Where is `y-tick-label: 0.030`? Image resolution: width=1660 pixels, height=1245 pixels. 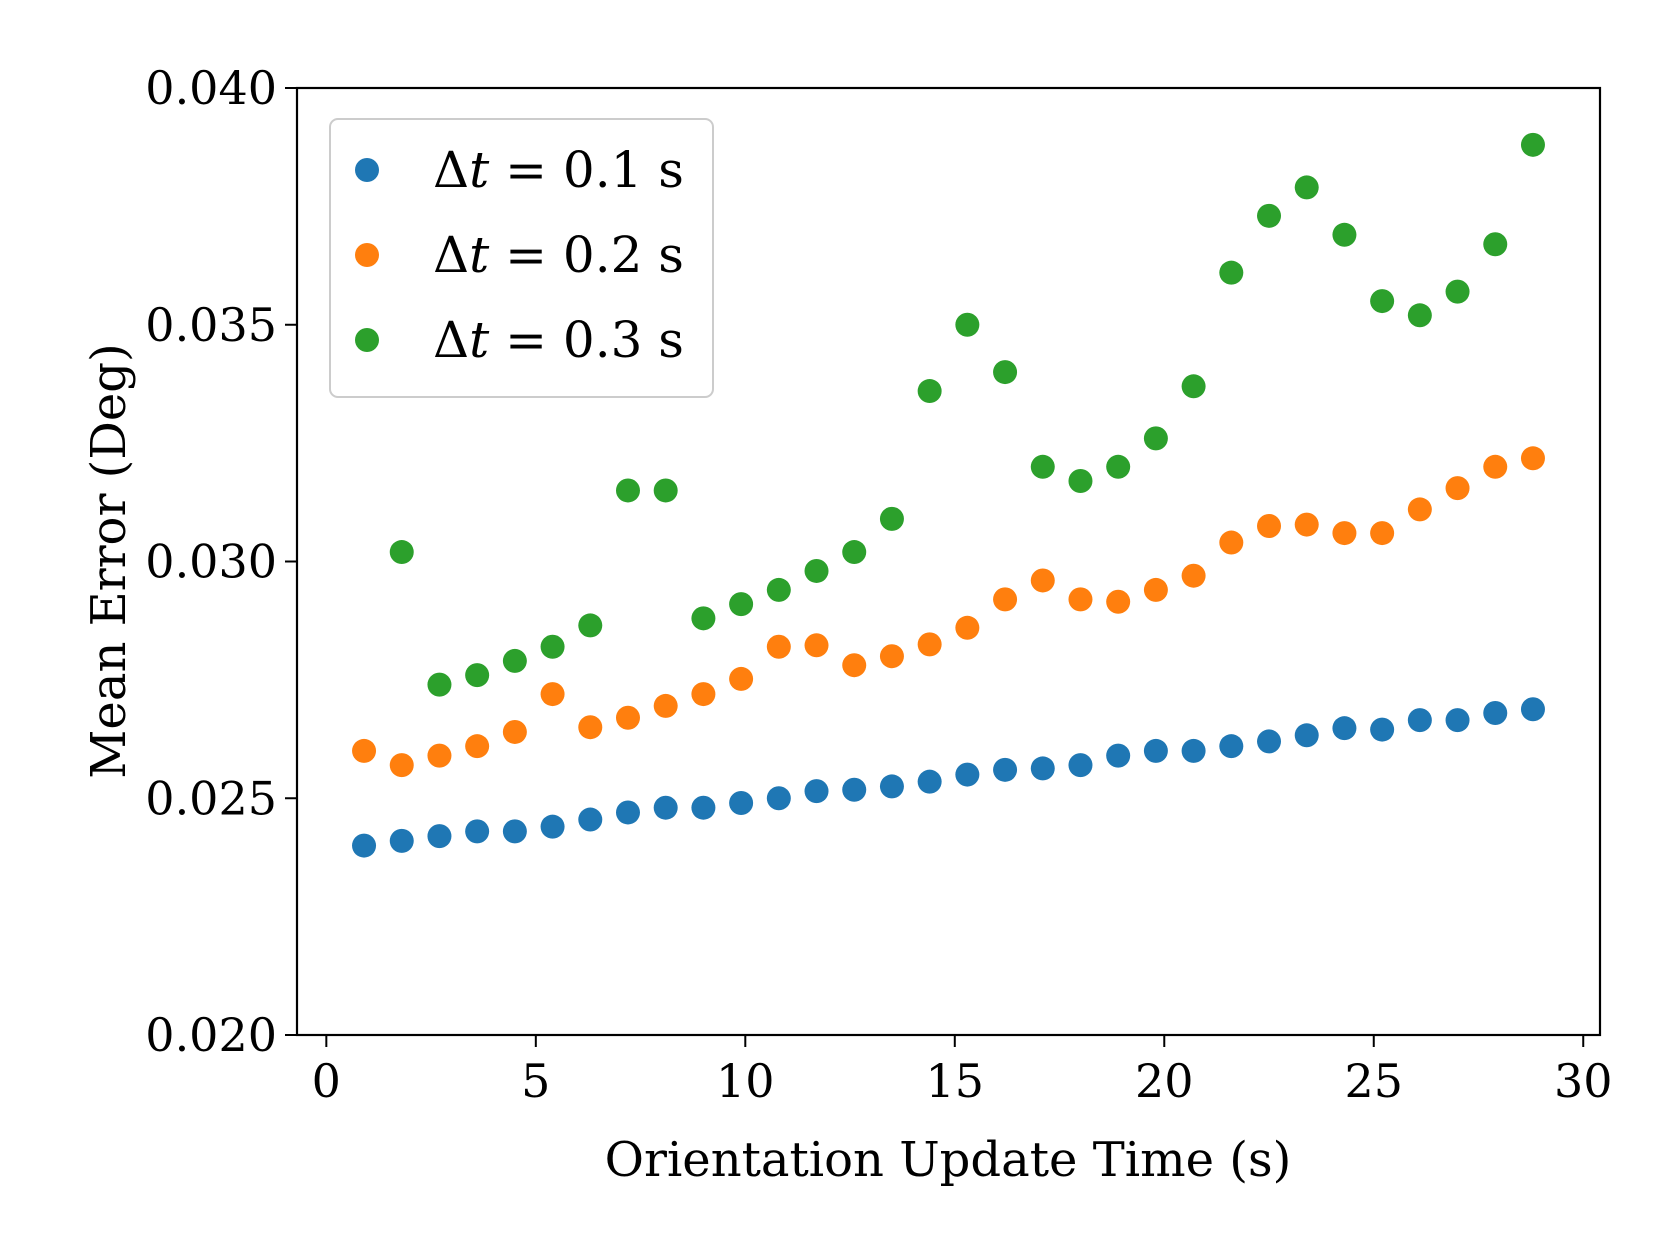
y-tick-label: 0.030 is located at coordinates (211, 562).